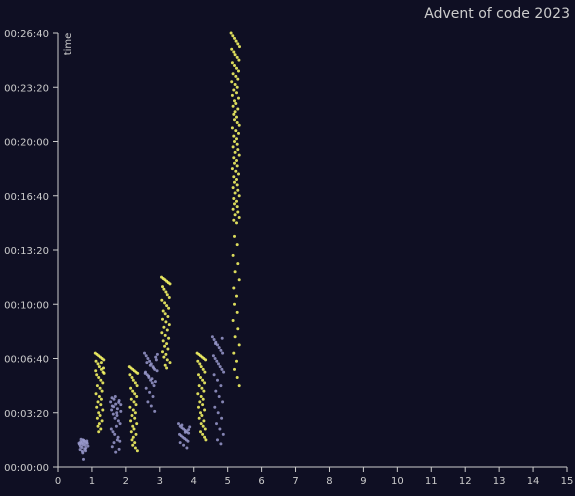  What do you see at coordinates (314, 476) in the screenshot?
I see `x-axis: 0 1 2 3 4 5 6 7 8 9 10 11 12 13 14 15` at bounding box center [314, 476].